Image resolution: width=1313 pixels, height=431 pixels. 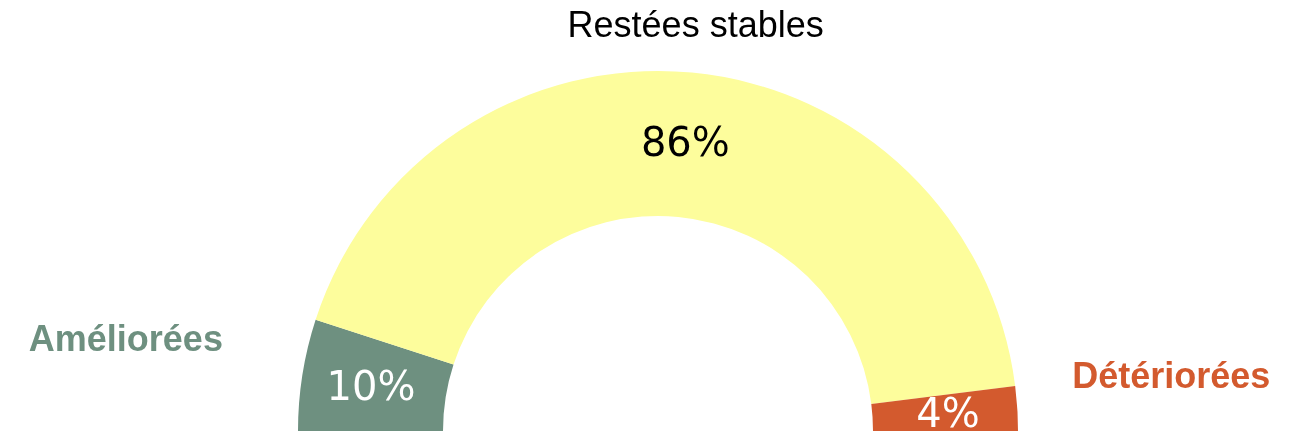 I want to click on data-label: 10%, so click(x=371, y=385).